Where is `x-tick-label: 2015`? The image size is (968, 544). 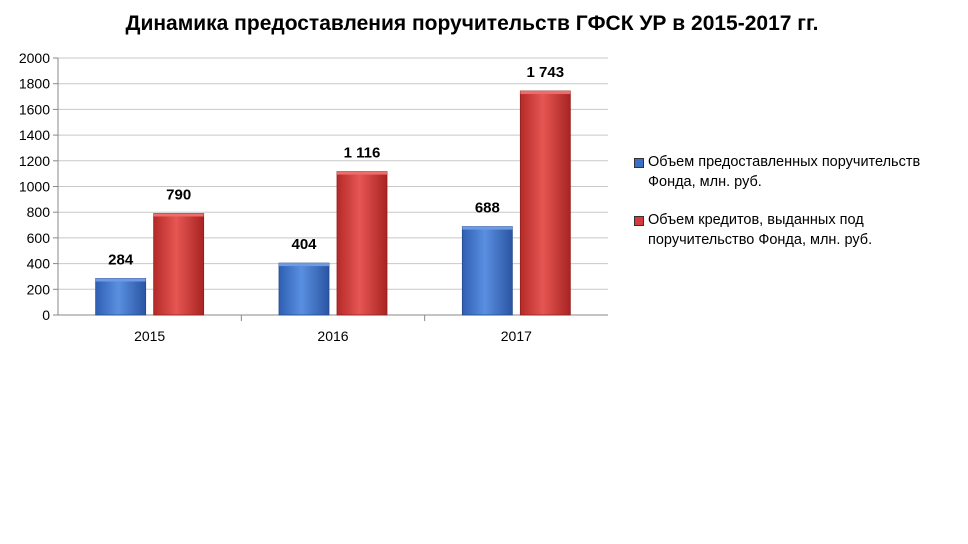 x-tick-label: 2015 is located at coordinates (149, 336).